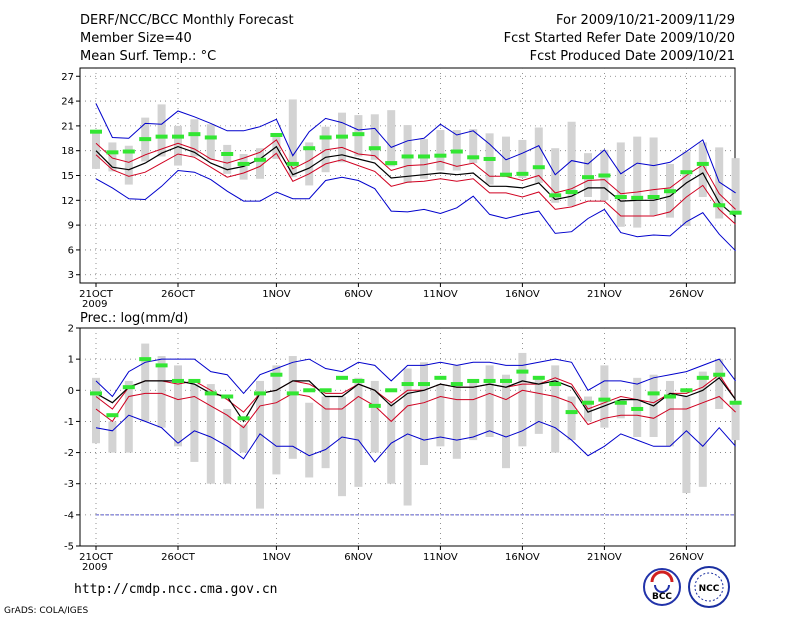  Describe the element at coordinates (69, 515) in the screenshot. I see `y-tick-label: -4` at that location.